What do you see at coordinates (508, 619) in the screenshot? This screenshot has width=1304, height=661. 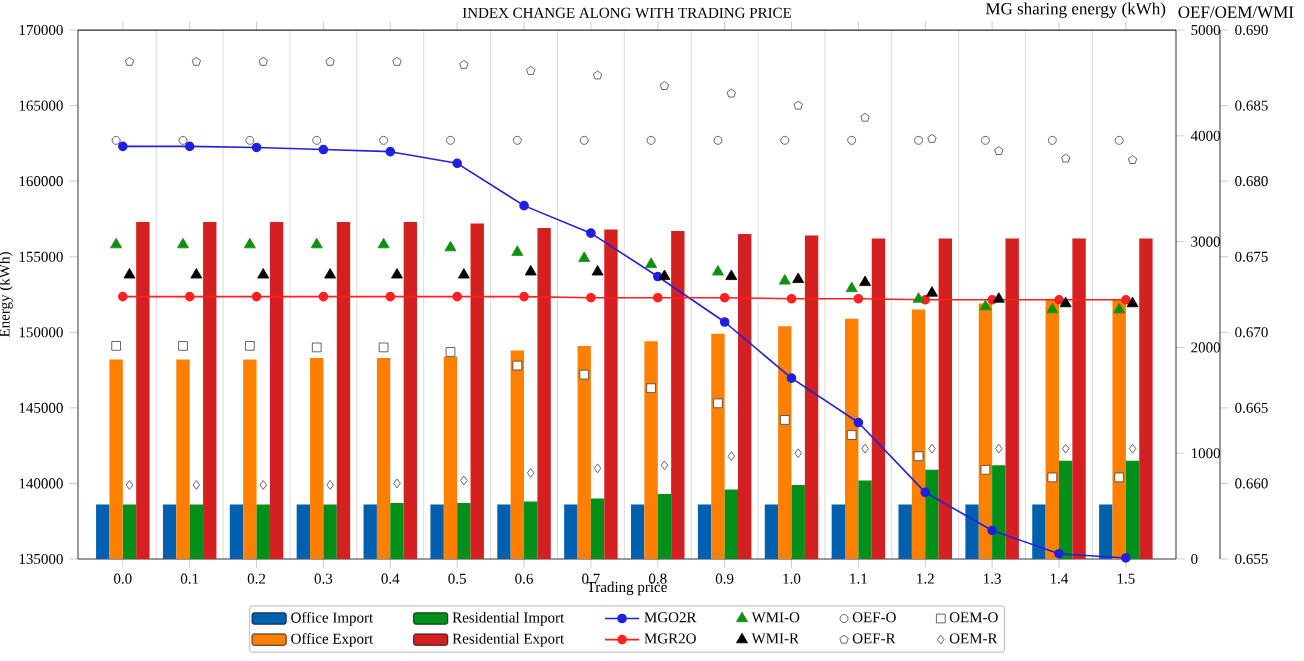 I see `legend-label: Residential Import` at bounding box center [508, 619].